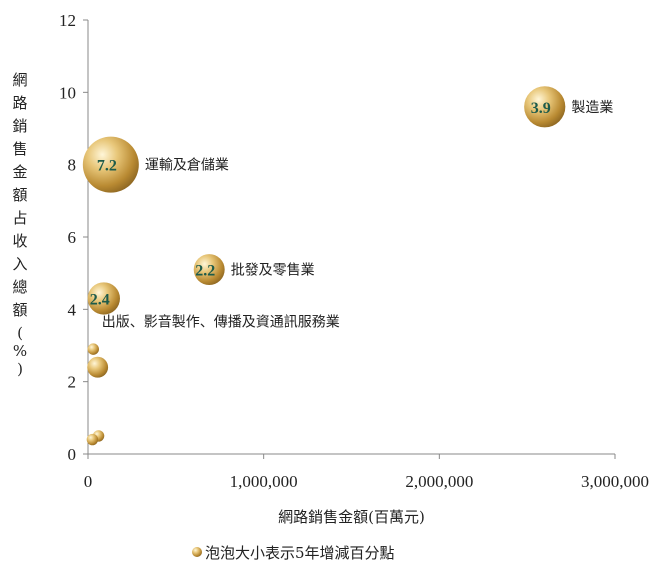  Describe the element at coordinates (67, 92) in the screenshot. I see `y-tick-label: 10` at that location.